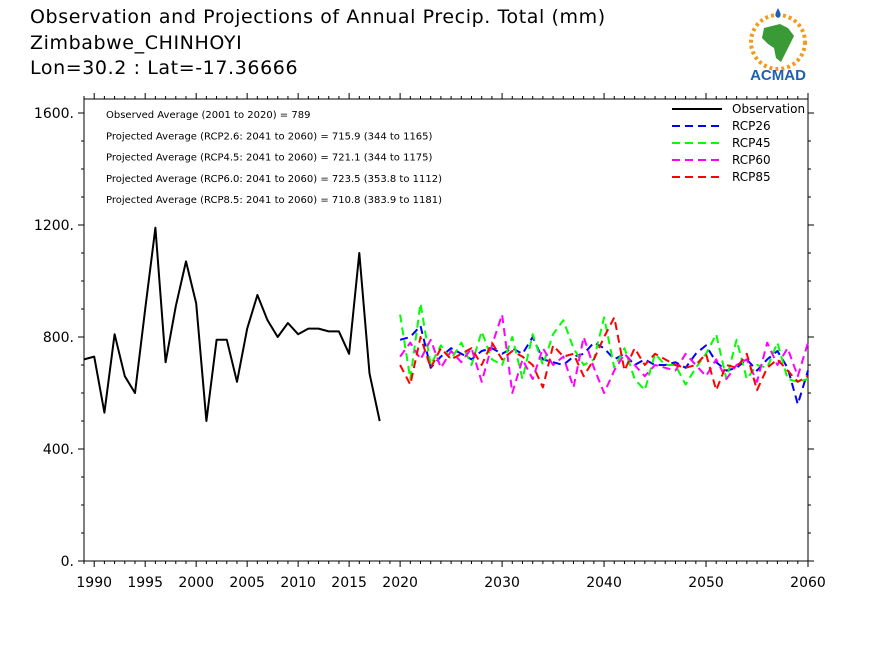 This screenshot has width=879, height=659. What do you see at coordinates (349, 583) in the screenshot?
I see `x-tick-label: 2015` at bounding box center [349, 583].